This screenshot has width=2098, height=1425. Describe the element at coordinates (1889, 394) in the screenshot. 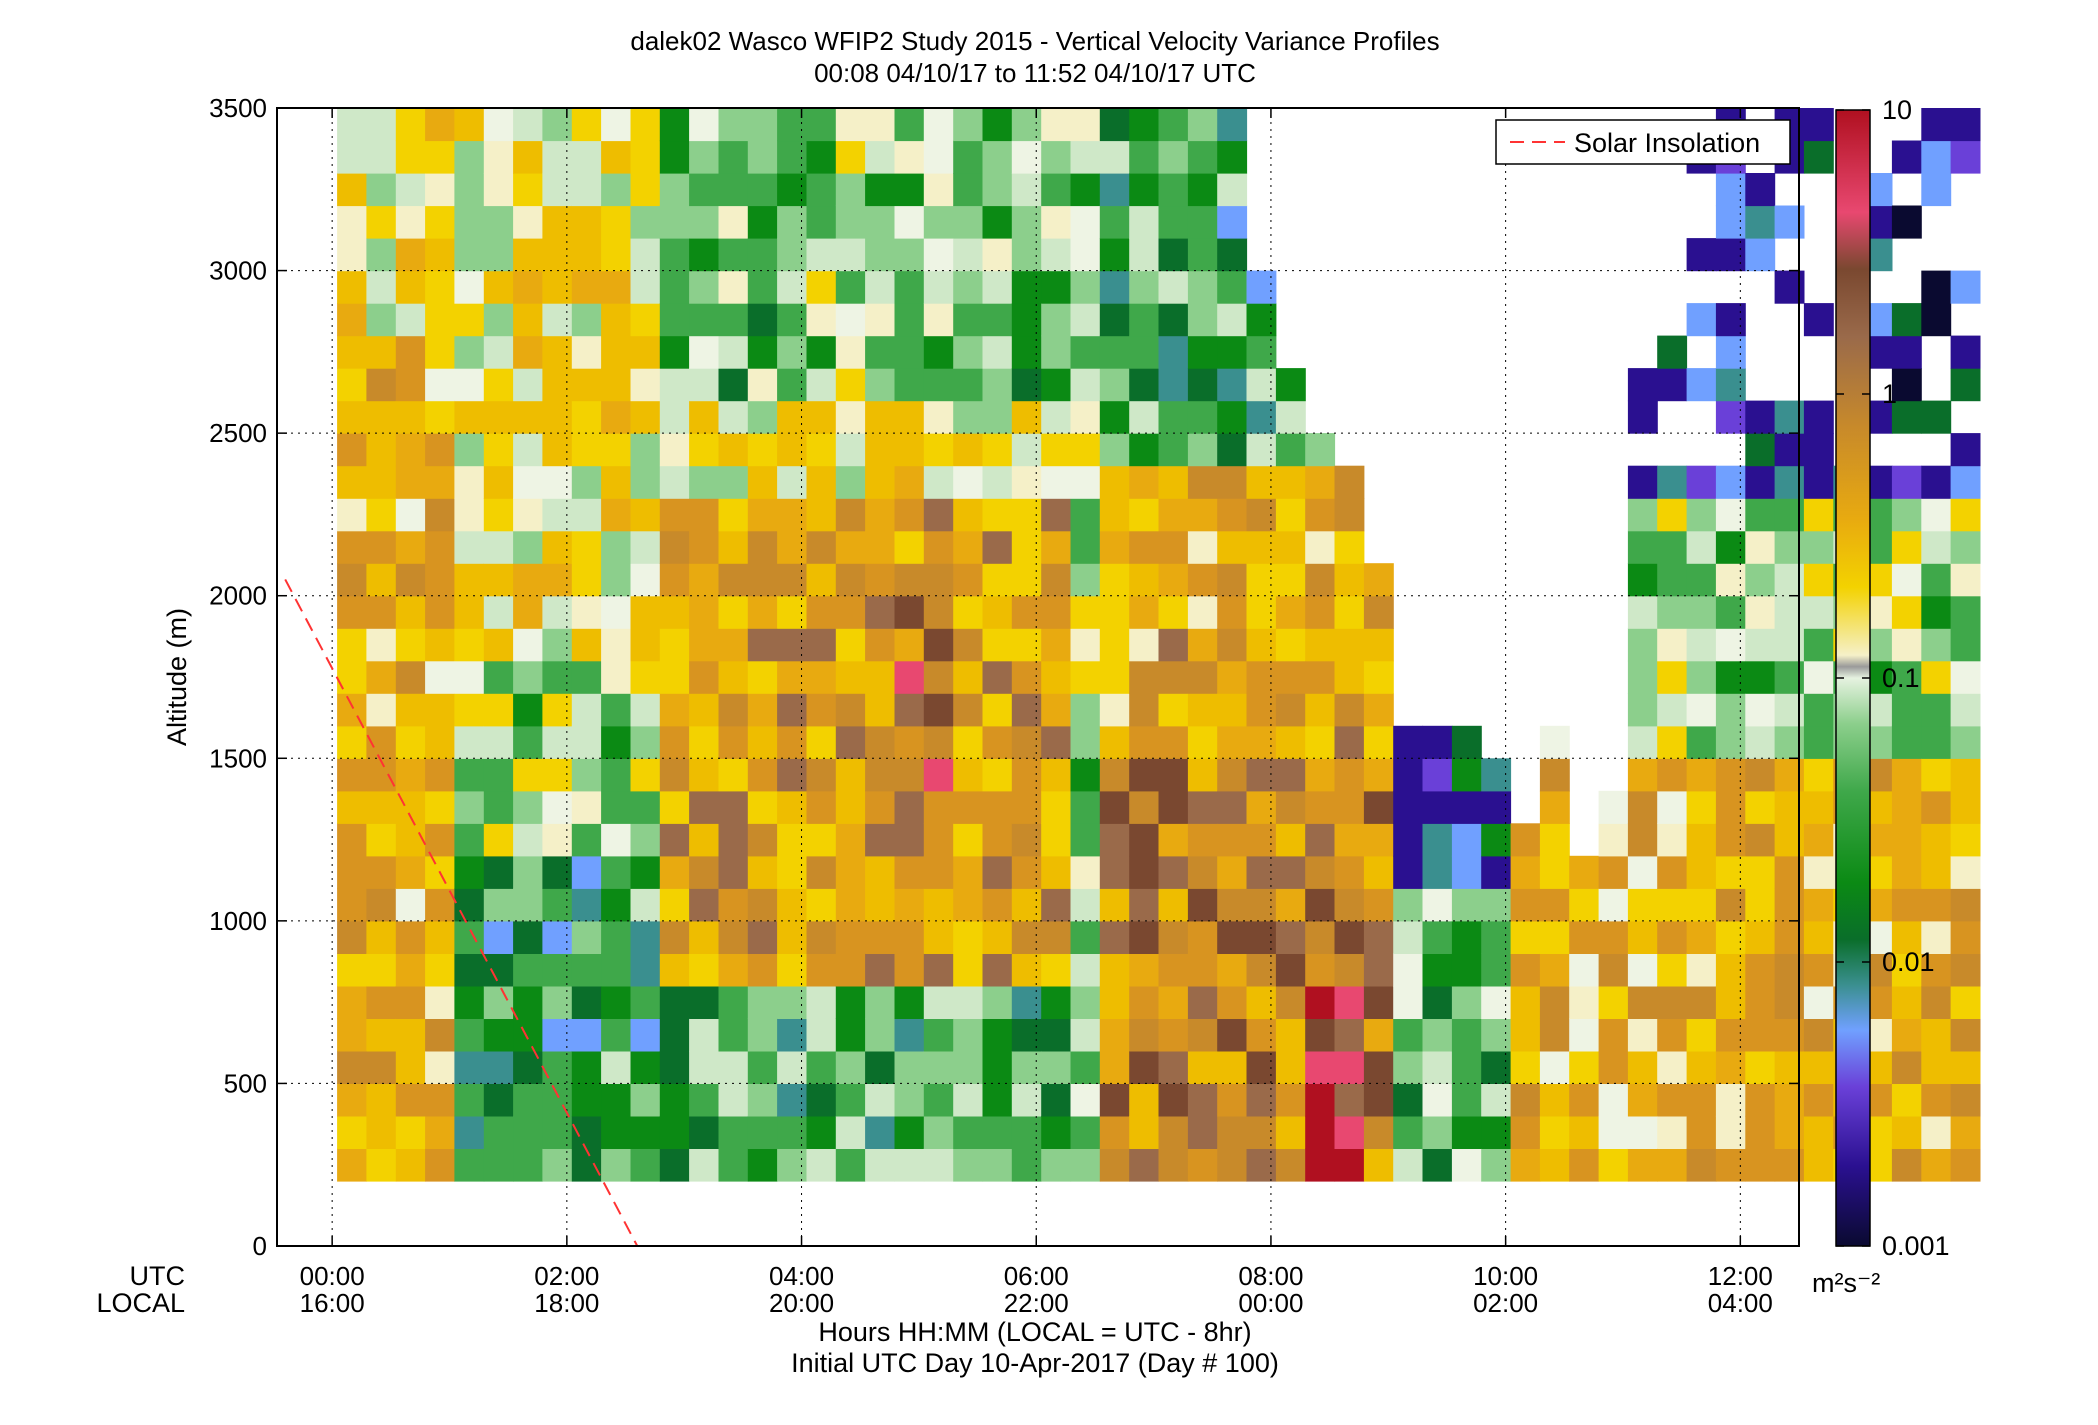

I see `colorbar-tick-label: 1` at that location.